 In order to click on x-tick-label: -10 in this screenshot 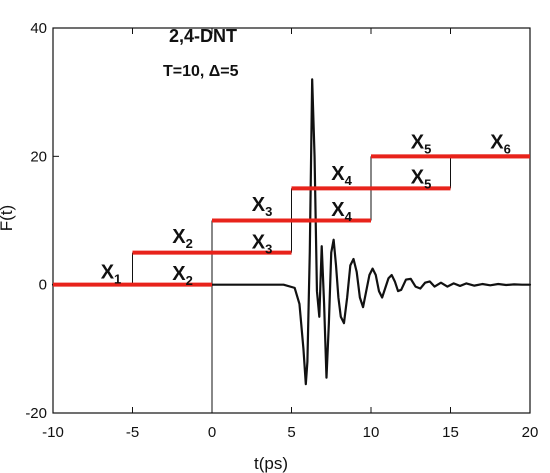, I will do `click(53, 432)`.